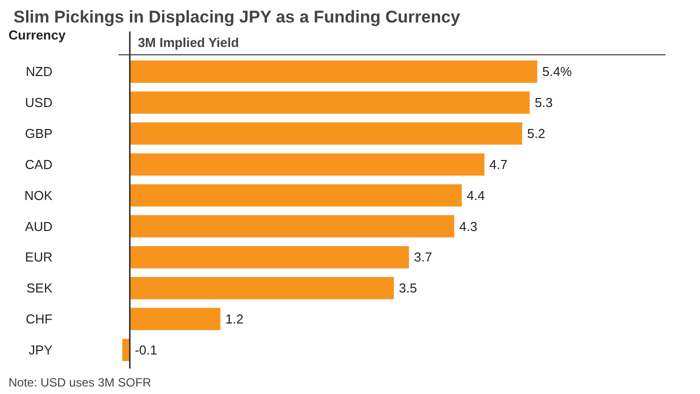 Image resolution: width=700 pixels, height=394 pixels. I want to click on y-tick-label: JPY, so click(40, 350).